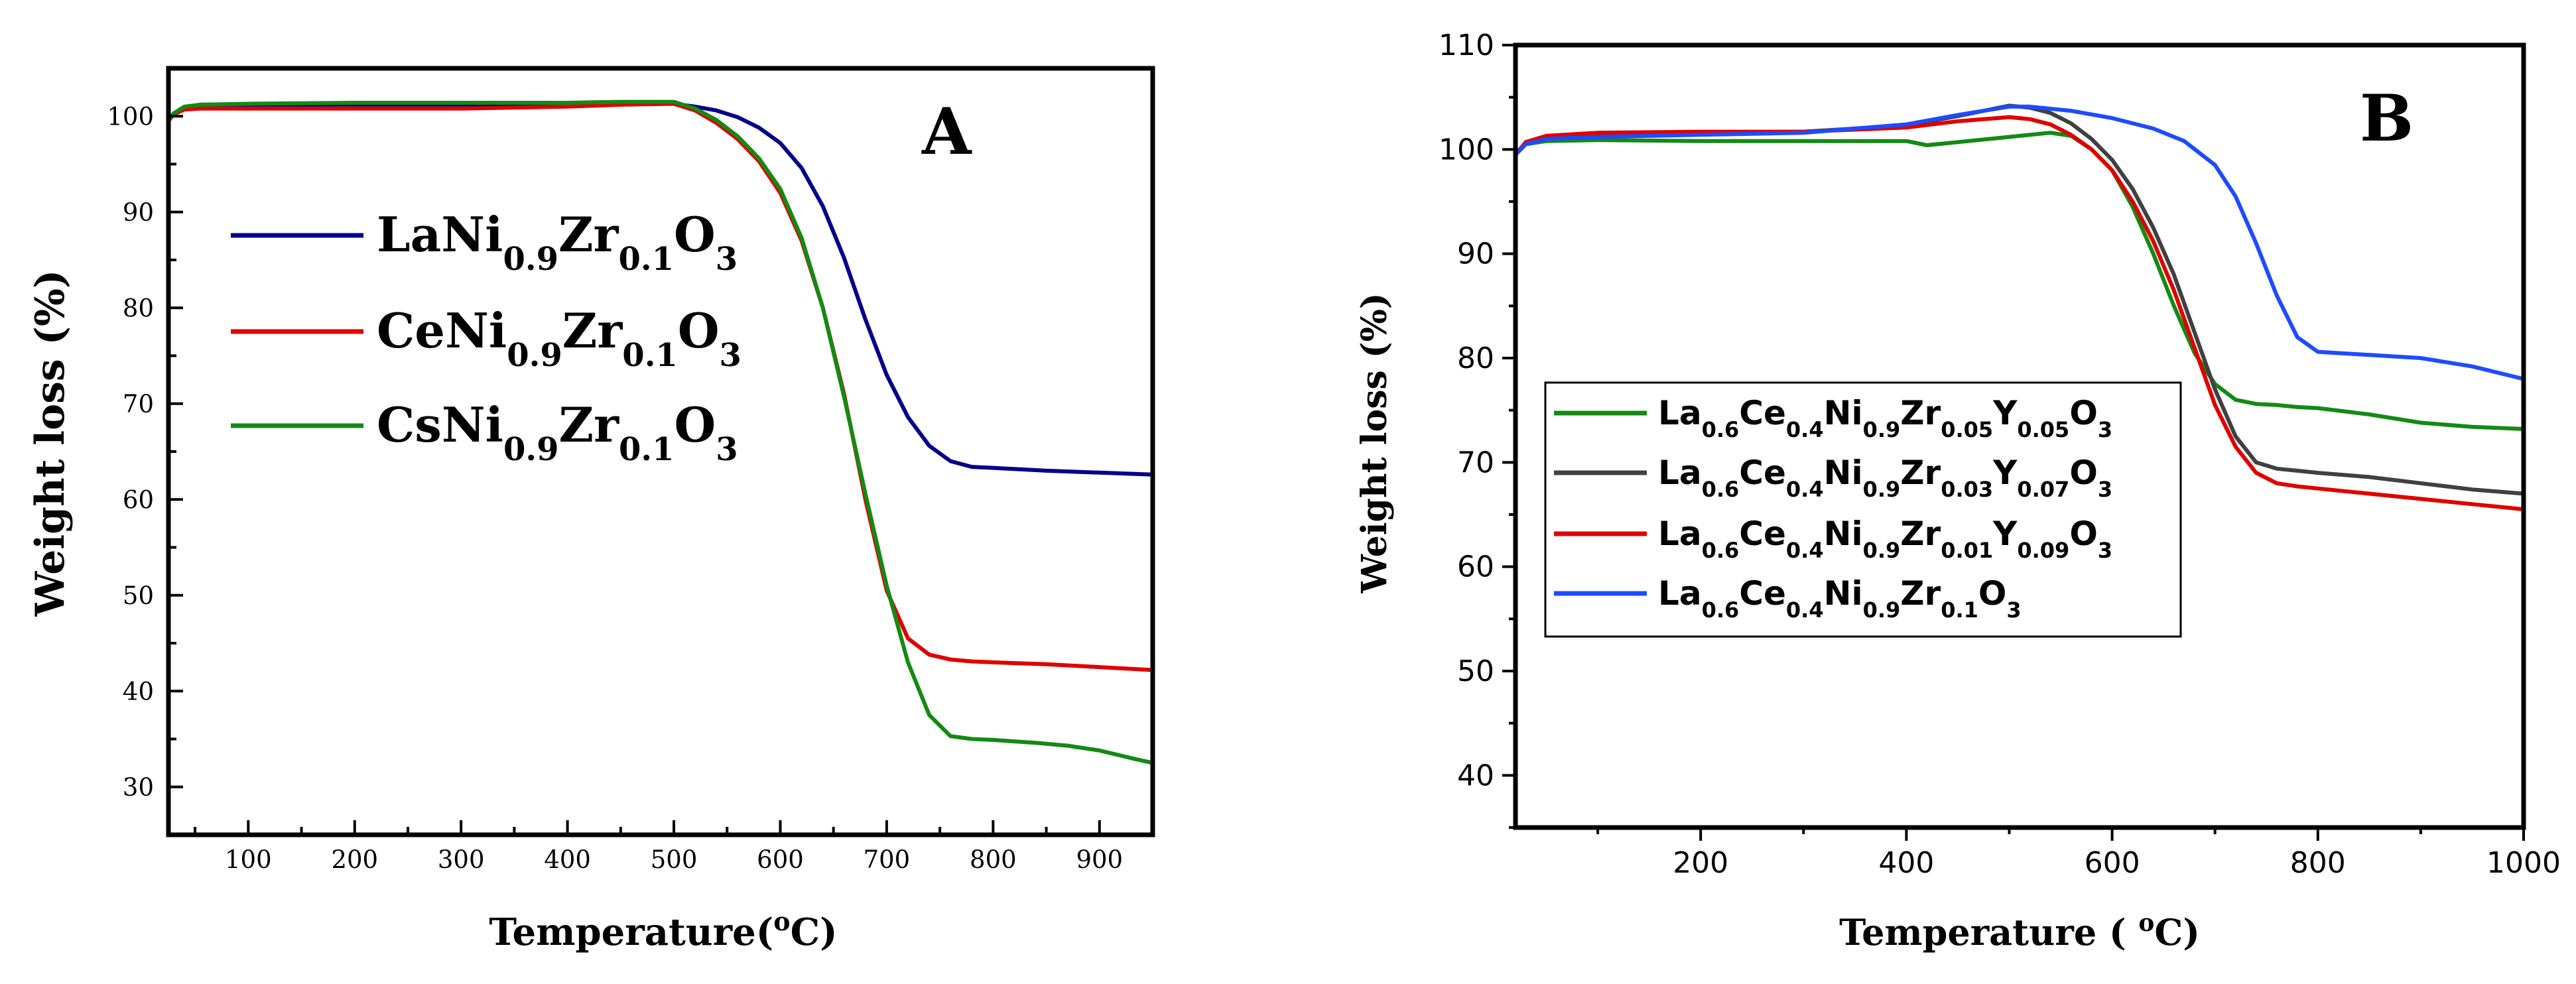  I want to click on panel-a-legend-label-2: CeNi0.9Zr0.1O3, so click(559, 338).